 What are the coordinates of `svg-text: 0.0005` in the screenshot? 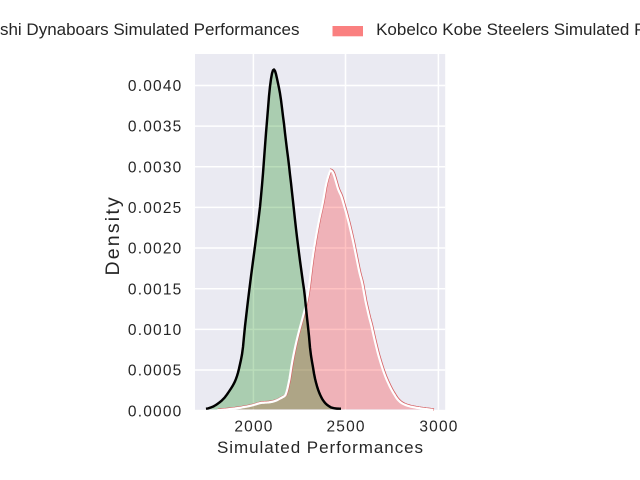 It's located at (155, 371).